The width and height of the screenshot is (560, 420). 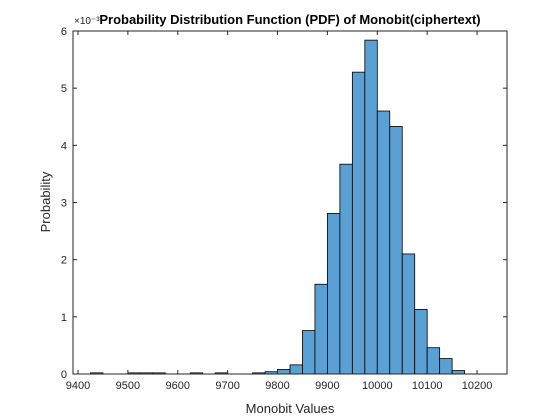 I want to click on x-tick-label: 9600, so click(x=178, y=386).